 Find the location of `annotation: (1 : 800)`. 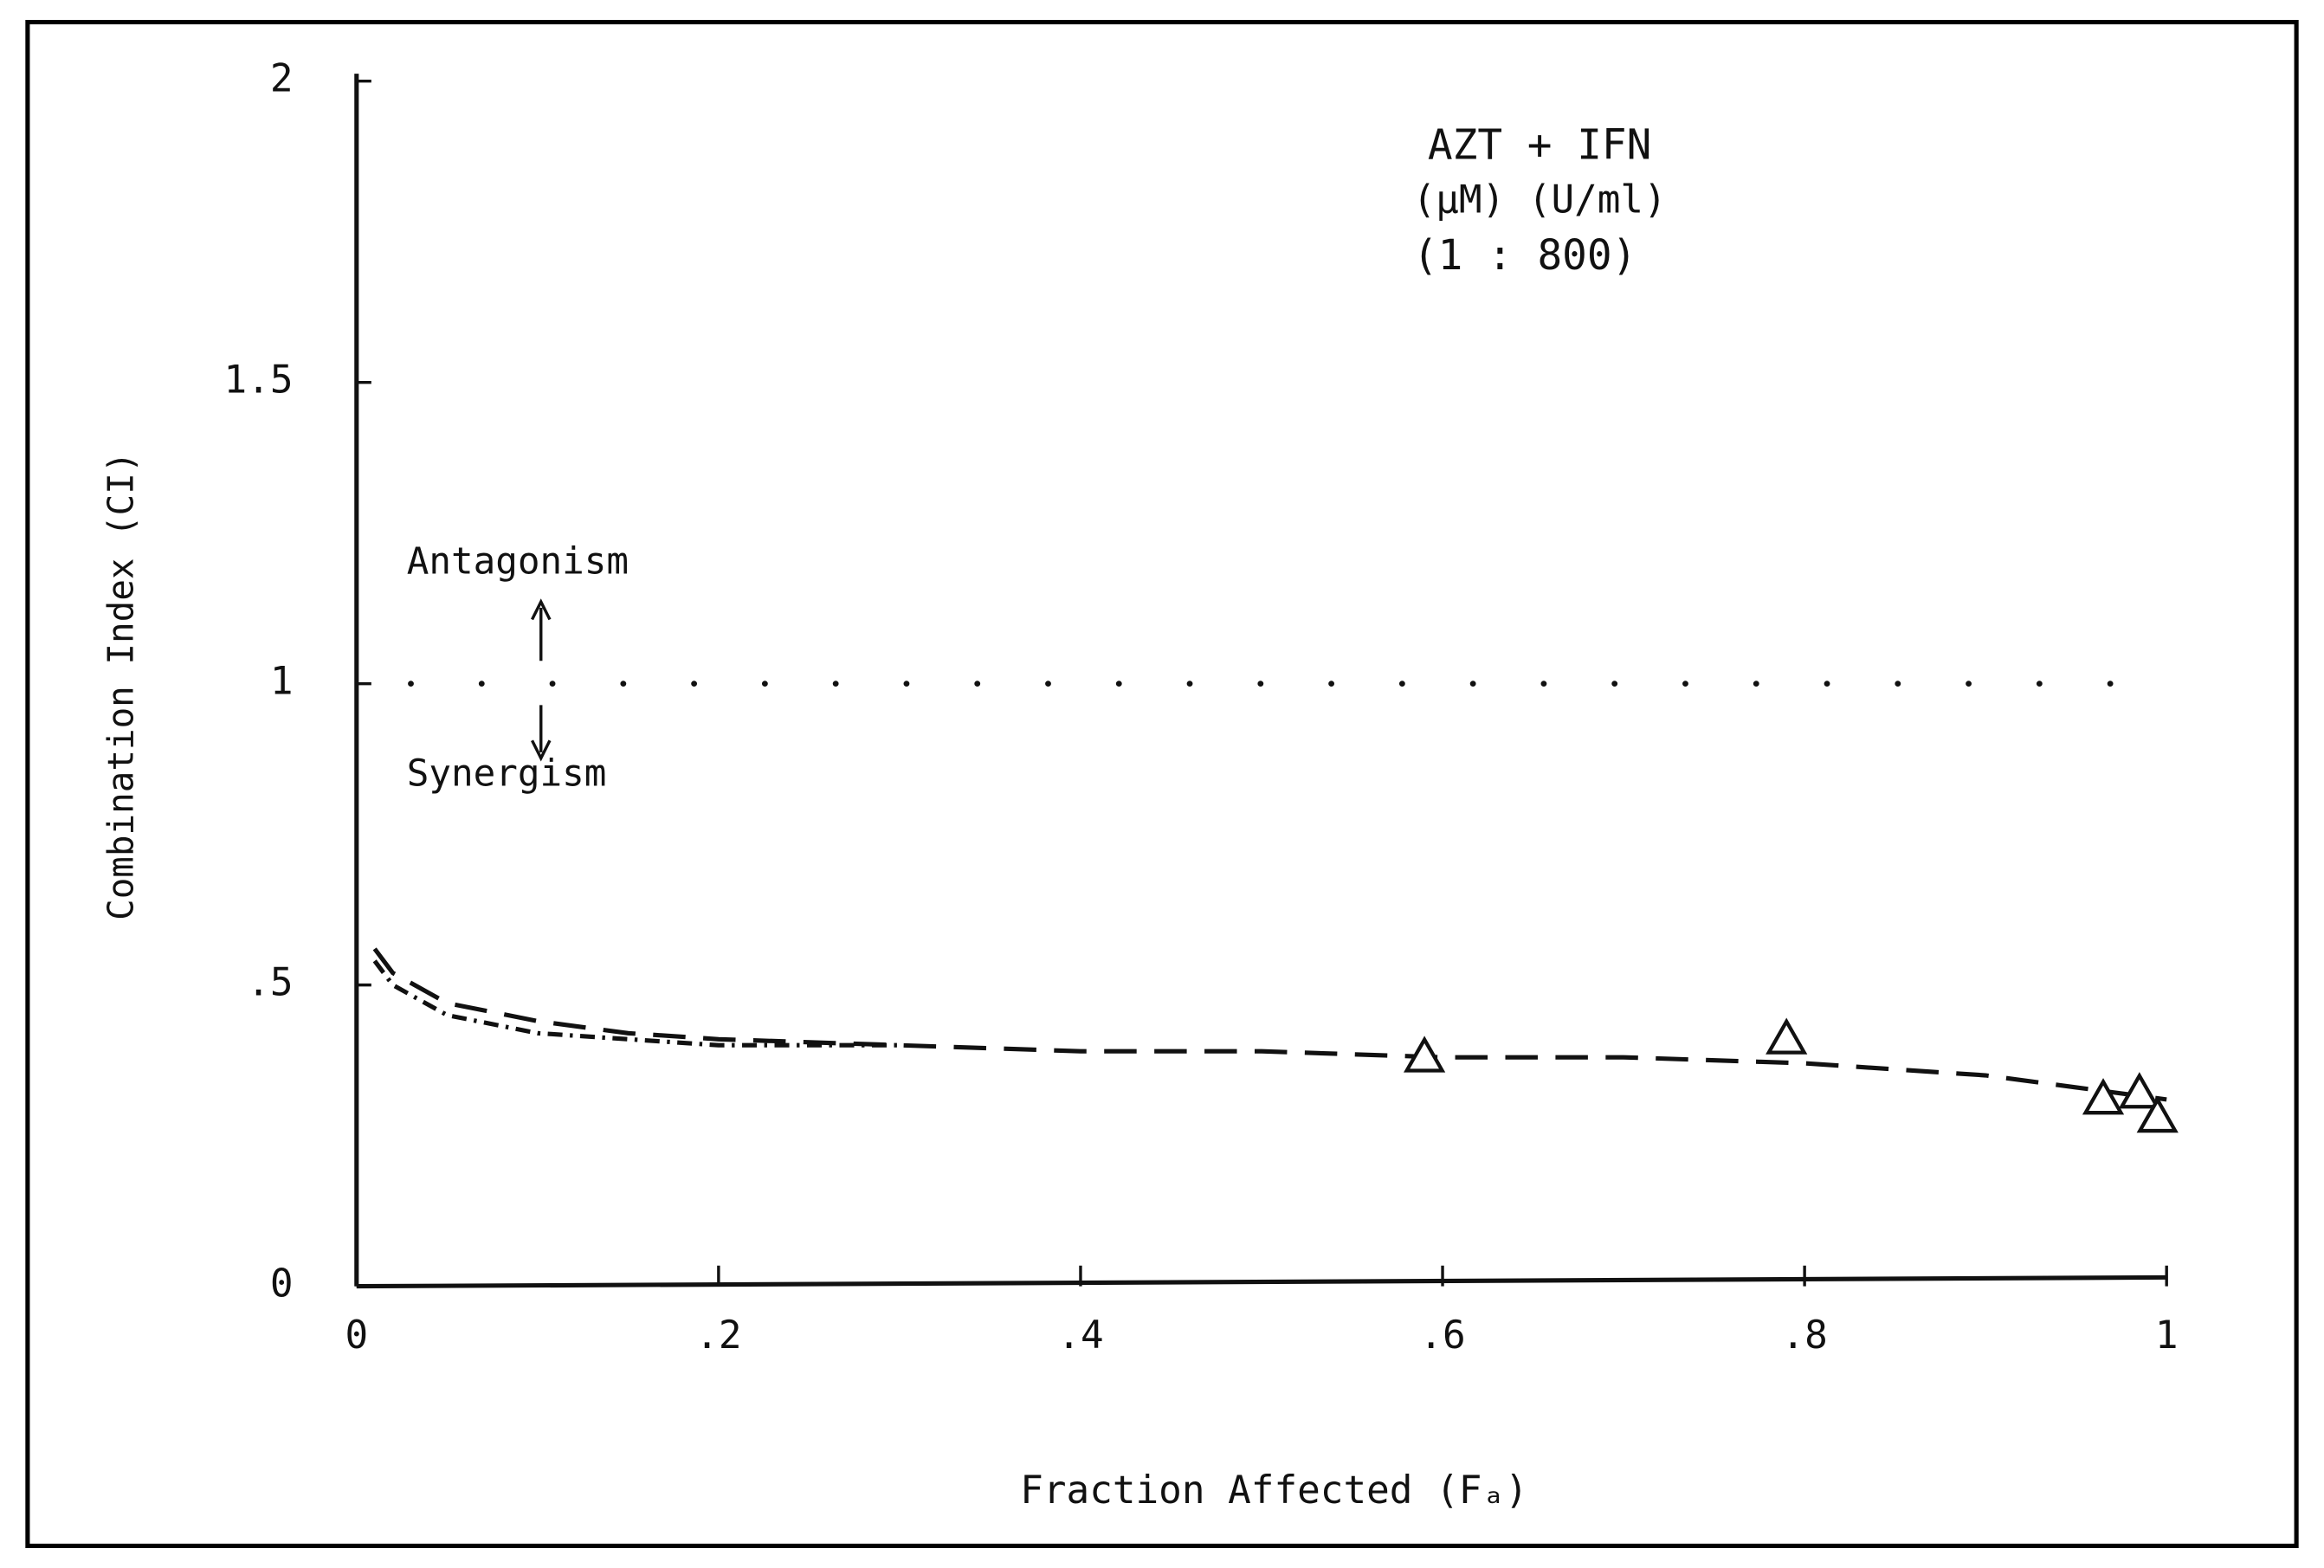

annotation: (1 : 800) is located at coordinates (1525, 256).